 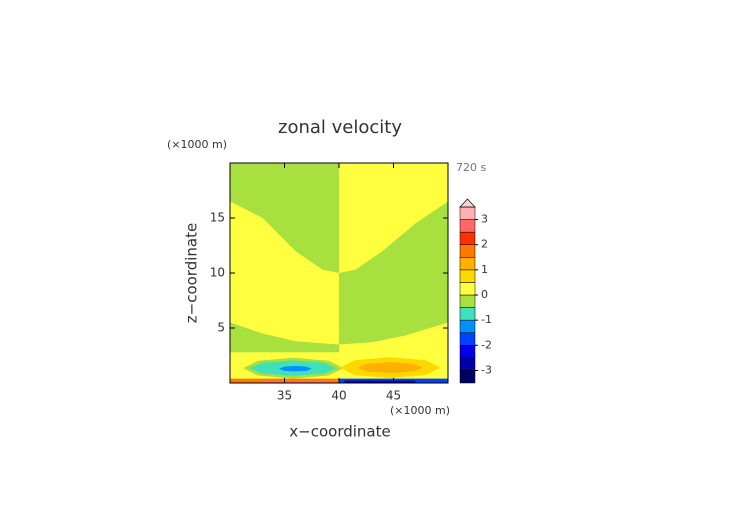 What do you see at coordinates (221, 328) in the screenshot?
I see `y-tick-label: 5` at bounding box center [221, 328].